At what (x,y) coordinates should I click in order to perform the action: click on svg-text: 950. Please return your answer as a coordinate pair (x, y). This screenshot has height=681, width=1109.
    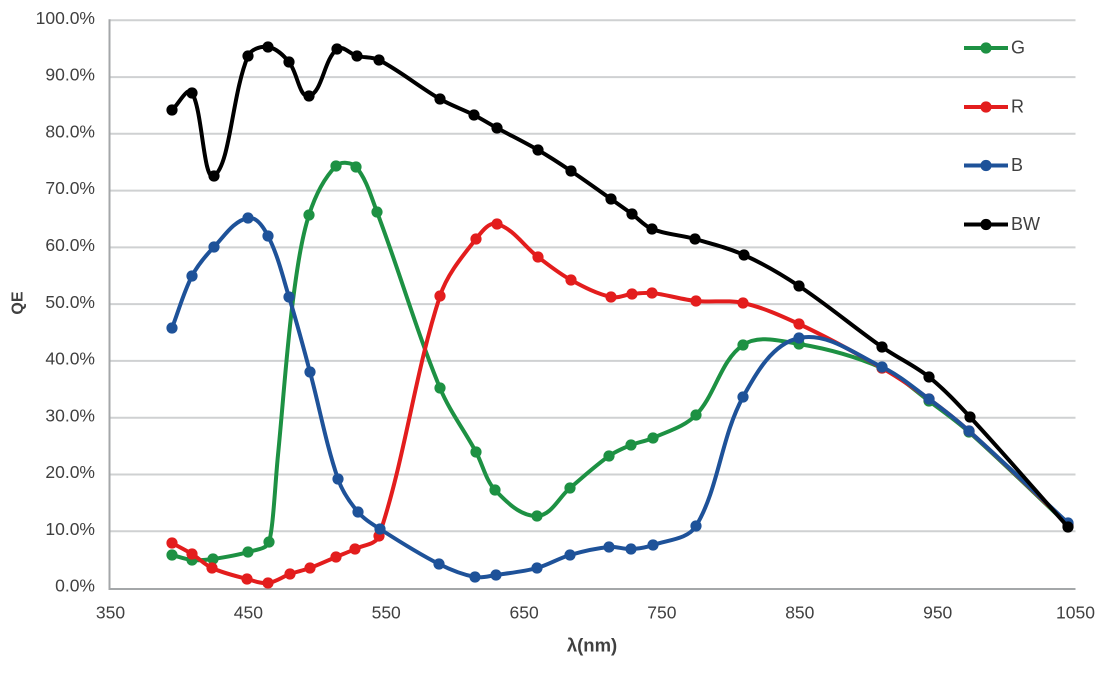
    Looking at the image, I should click on (937, 613).